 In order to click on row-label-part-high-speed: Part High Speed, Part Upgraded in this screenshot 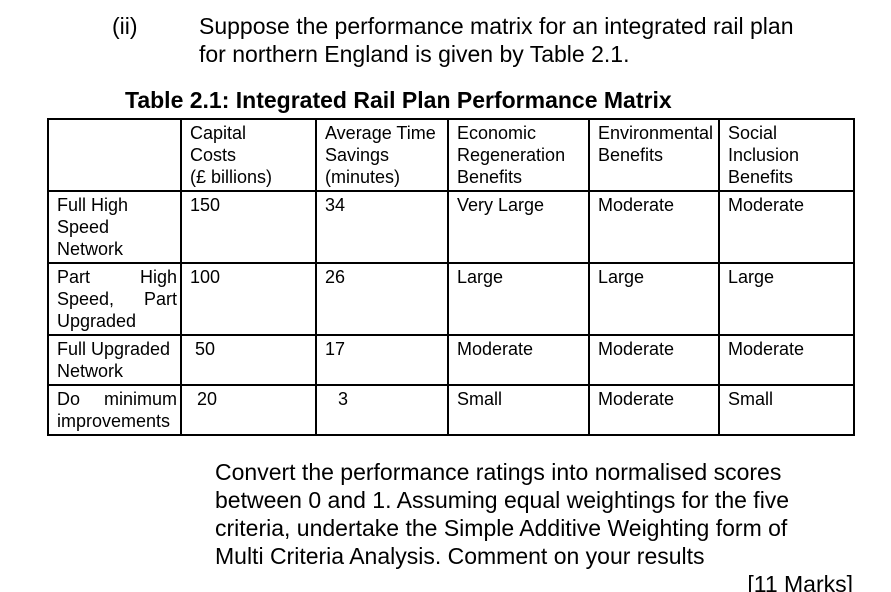, I will do `click(114, 299)`.